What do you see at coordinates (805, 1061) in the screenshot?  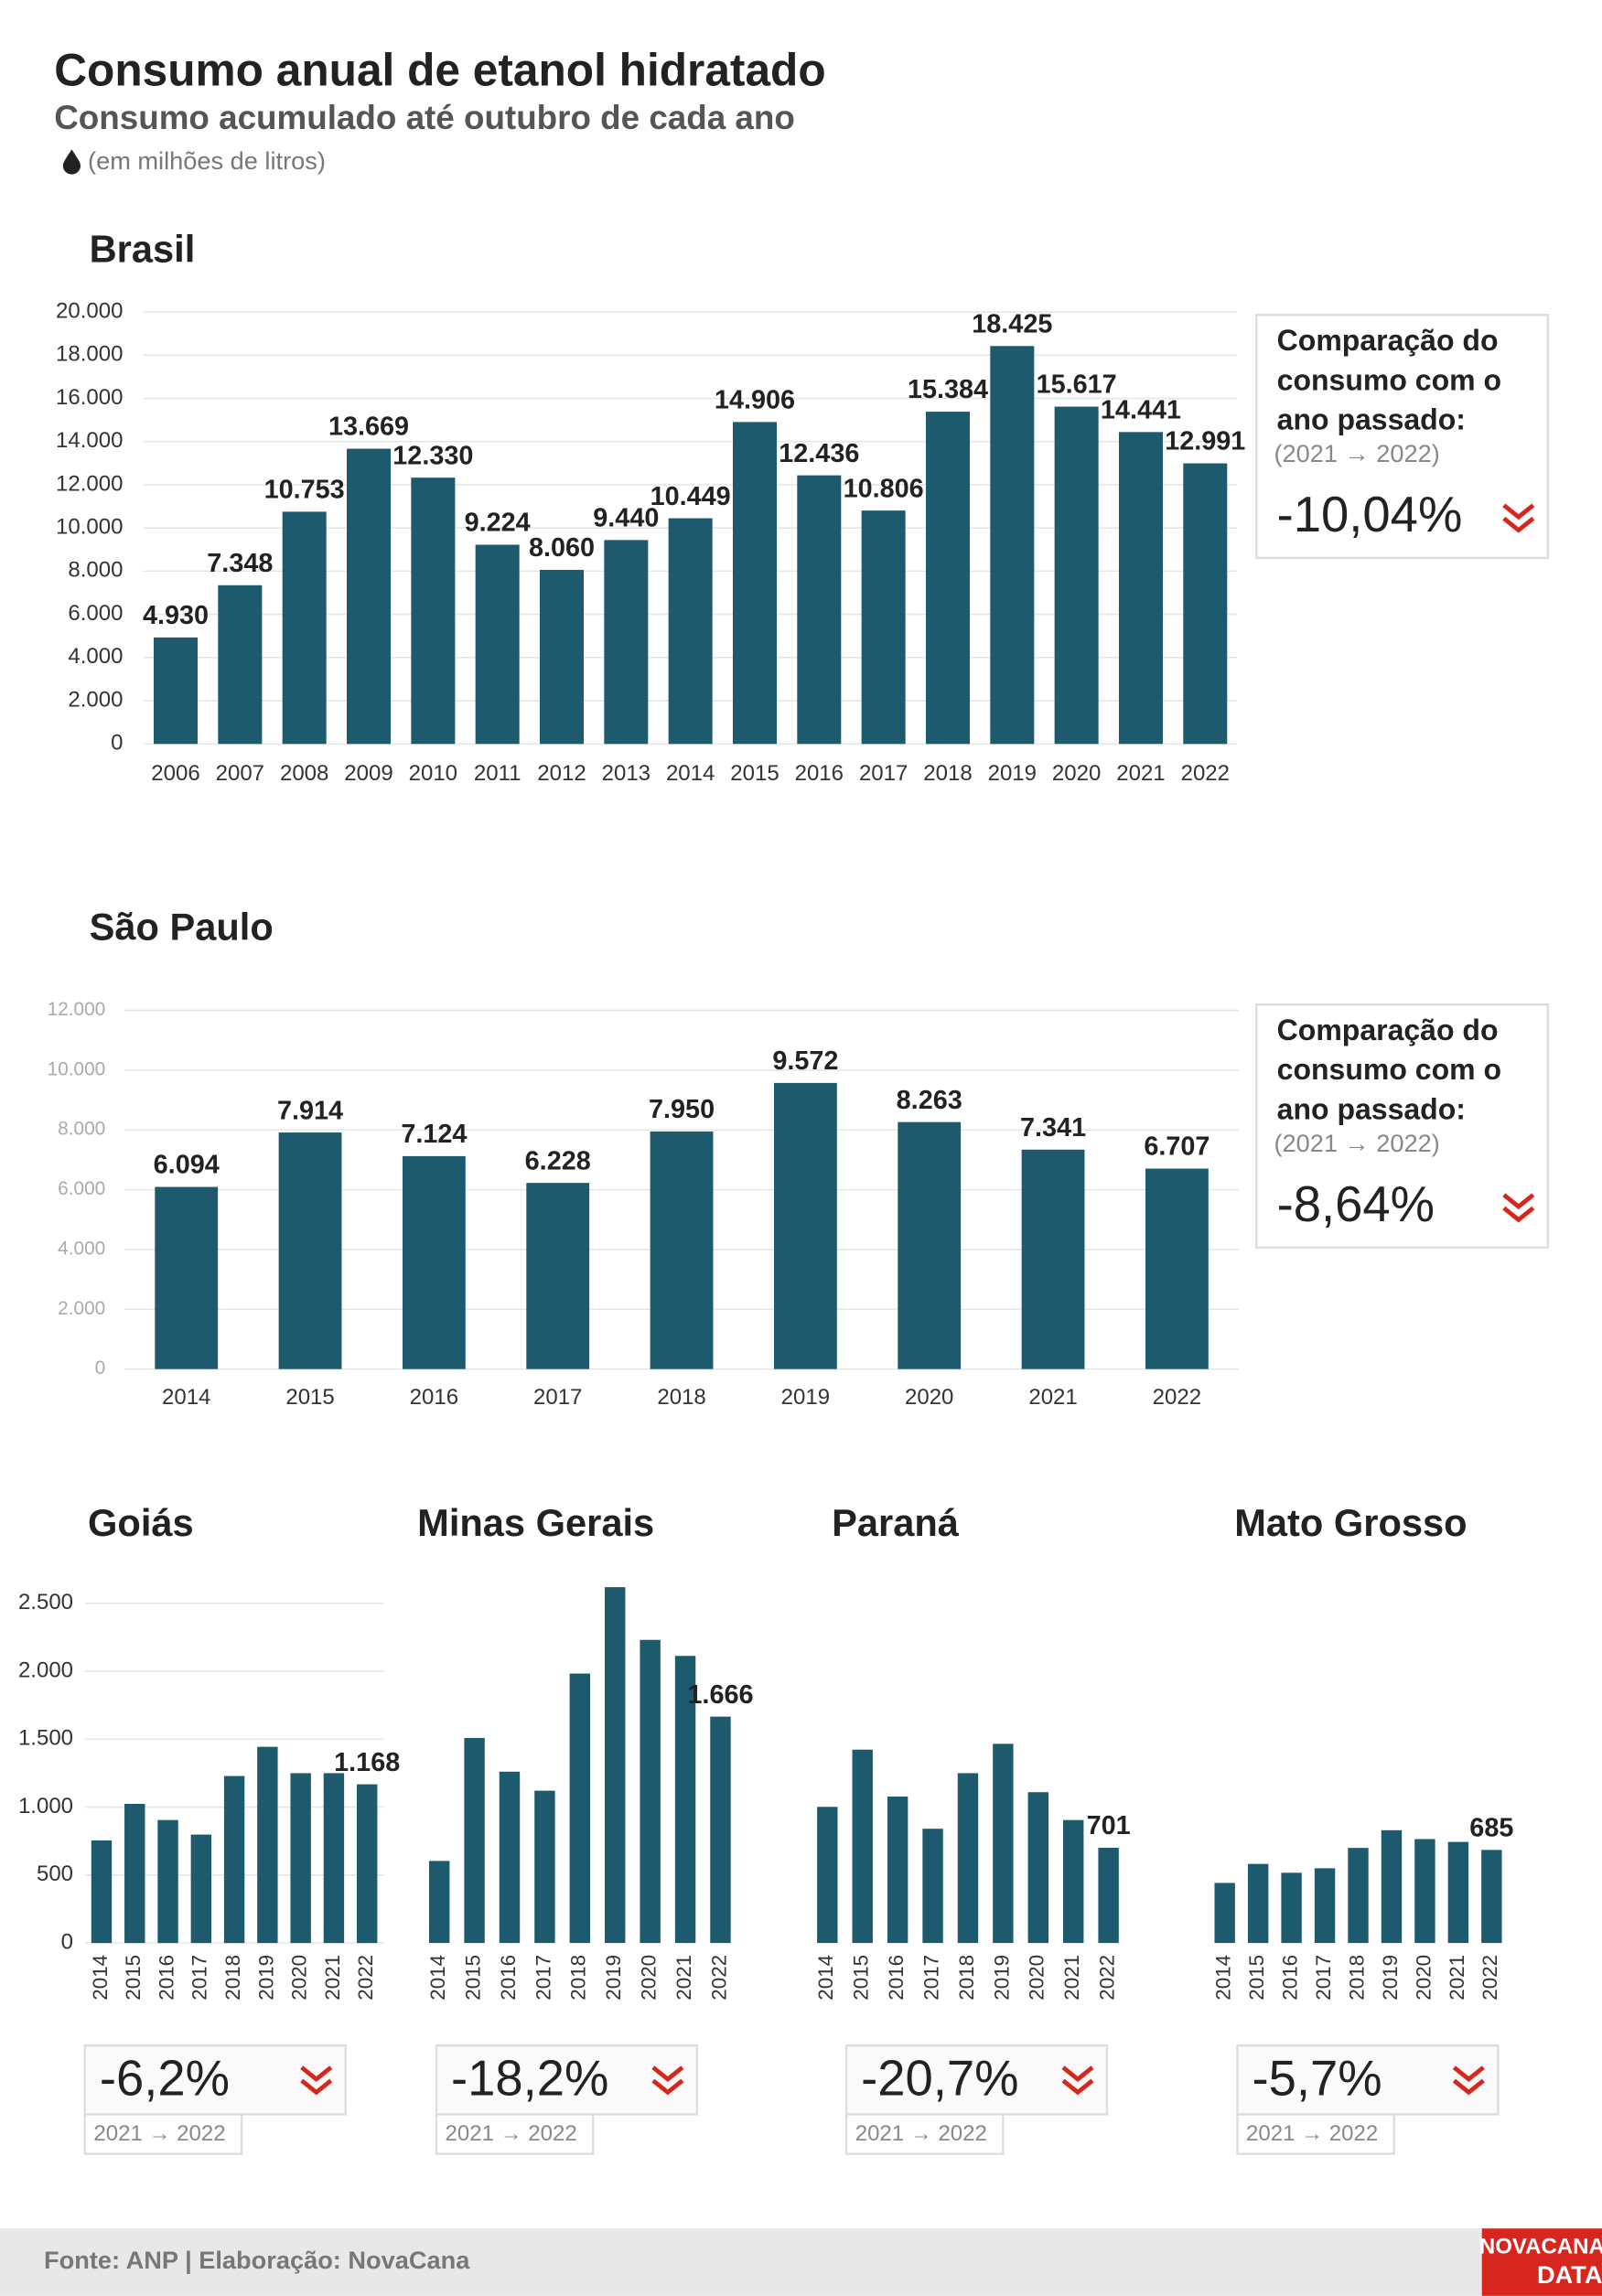 I see `value-label: 9.572` at bounding box center [805, 1061].